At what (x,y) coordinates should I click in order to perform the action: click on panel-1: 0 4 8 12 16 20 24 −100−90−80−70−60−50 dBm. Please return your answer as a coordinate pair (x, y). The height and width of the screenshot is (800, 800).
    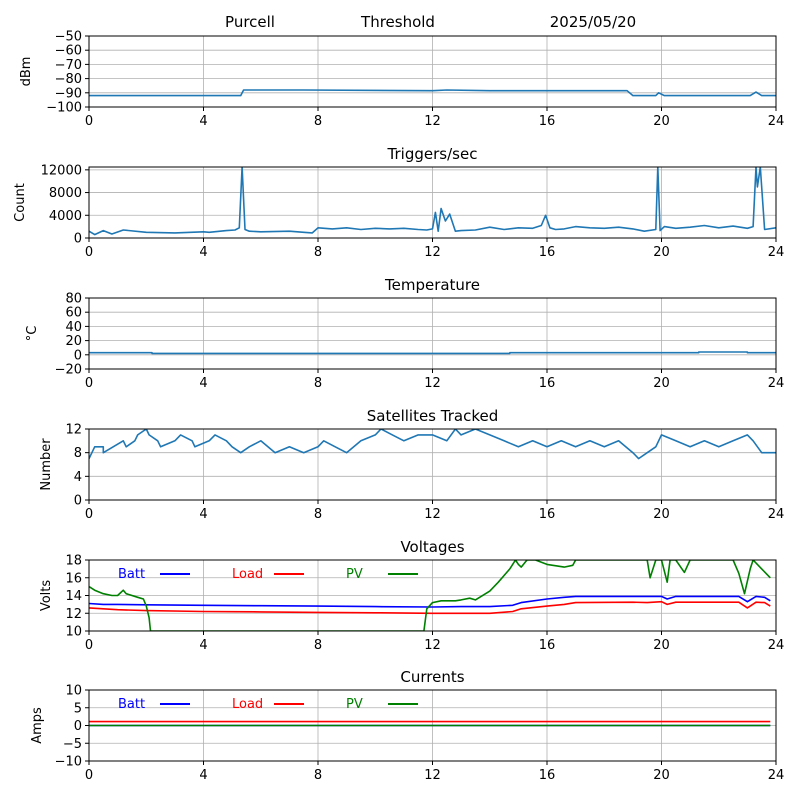
    Looking at the image, I should click on (401, 80).